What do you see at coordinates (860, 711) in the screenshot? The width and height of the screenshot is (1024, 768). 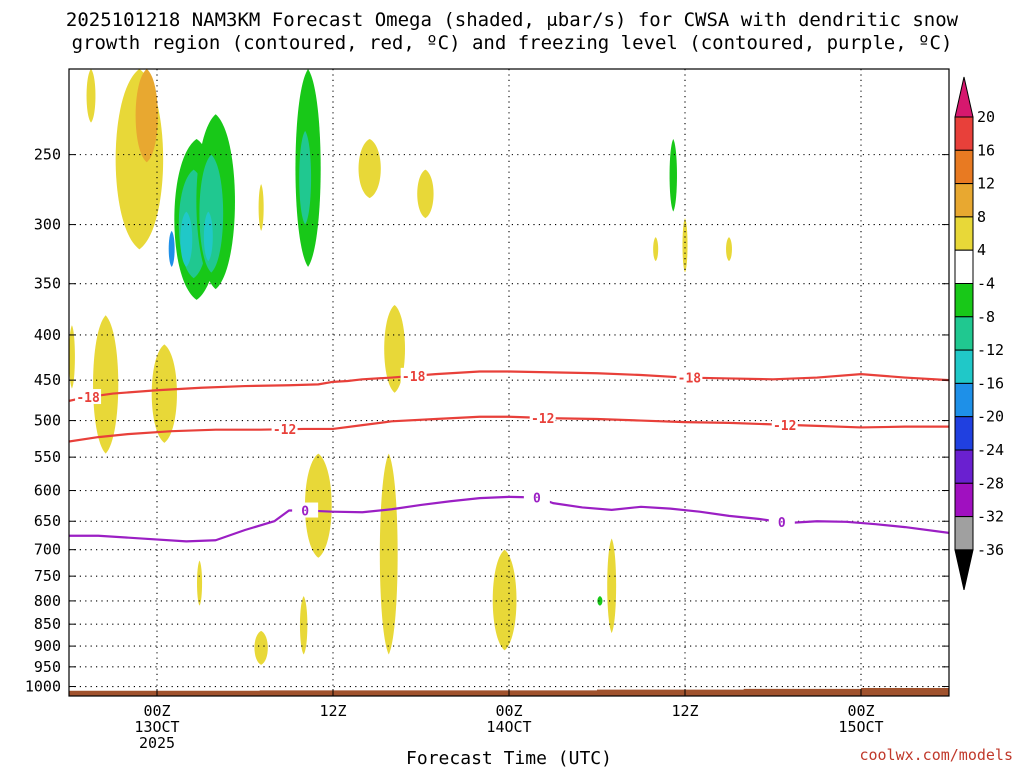 I see `x-tick-label-4-0: 00Z` at bounding box center [860, 711].